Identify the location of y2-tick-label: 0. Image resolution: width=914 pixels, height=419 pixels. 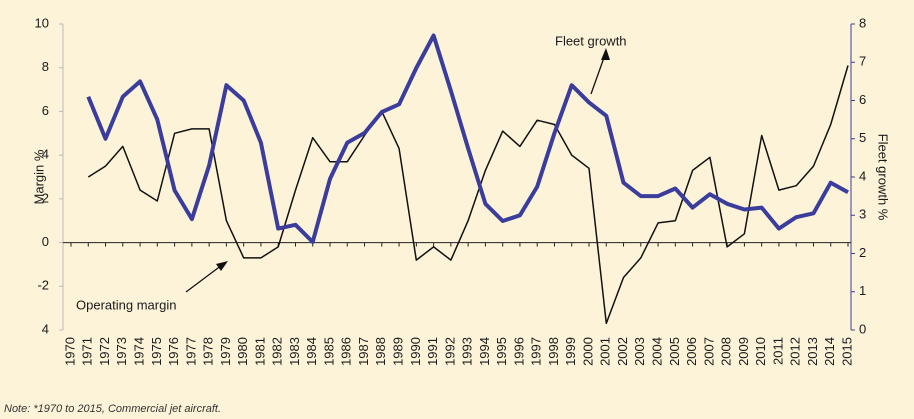
(862, 328).